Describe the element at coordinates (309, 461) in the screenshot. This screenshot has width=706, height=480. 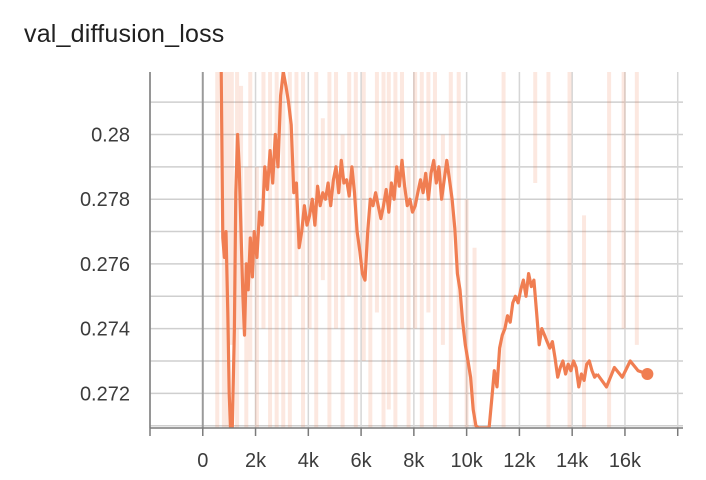
I see `x-tick-label: 4k` at that location.